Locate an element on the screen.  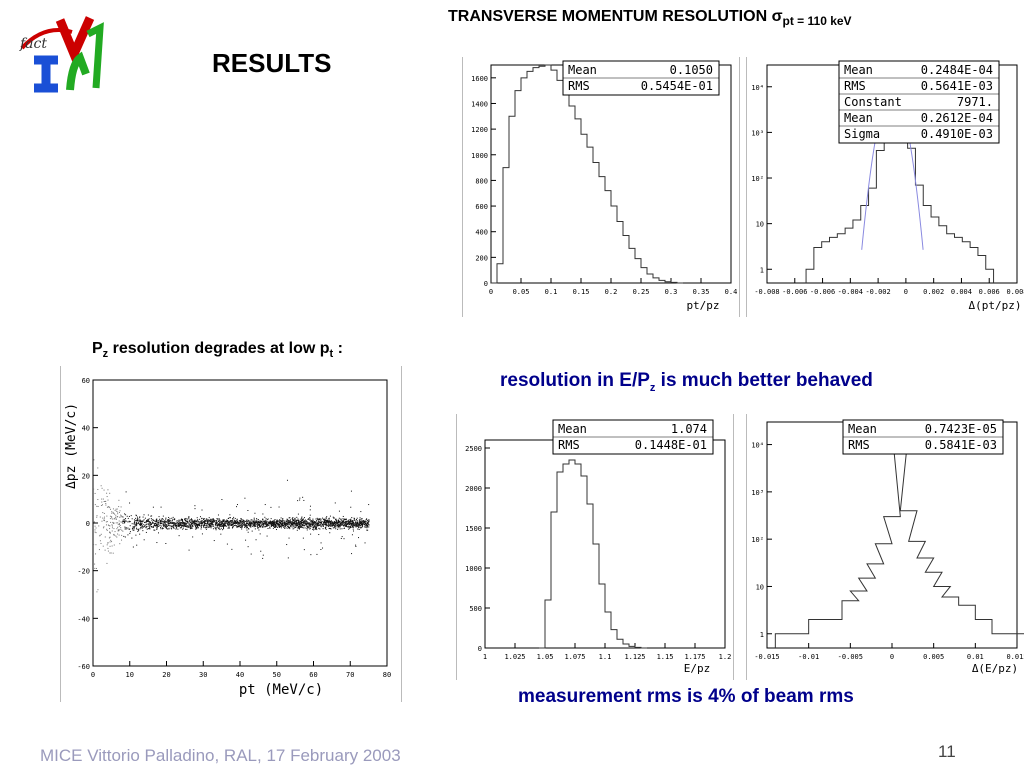
x-tick-label: 0.005 is located at coordinates (933, 657).